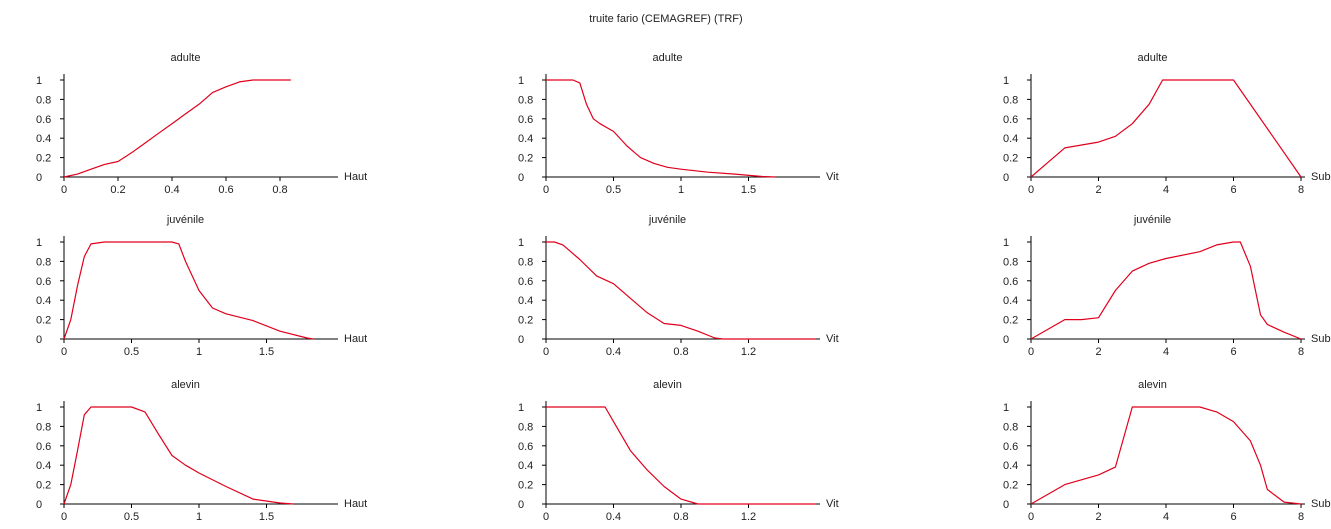 Image resolution: width=1331 pixels, height=529 pixels. I want to click on x-tick-label: 8, so click(1301, 190).